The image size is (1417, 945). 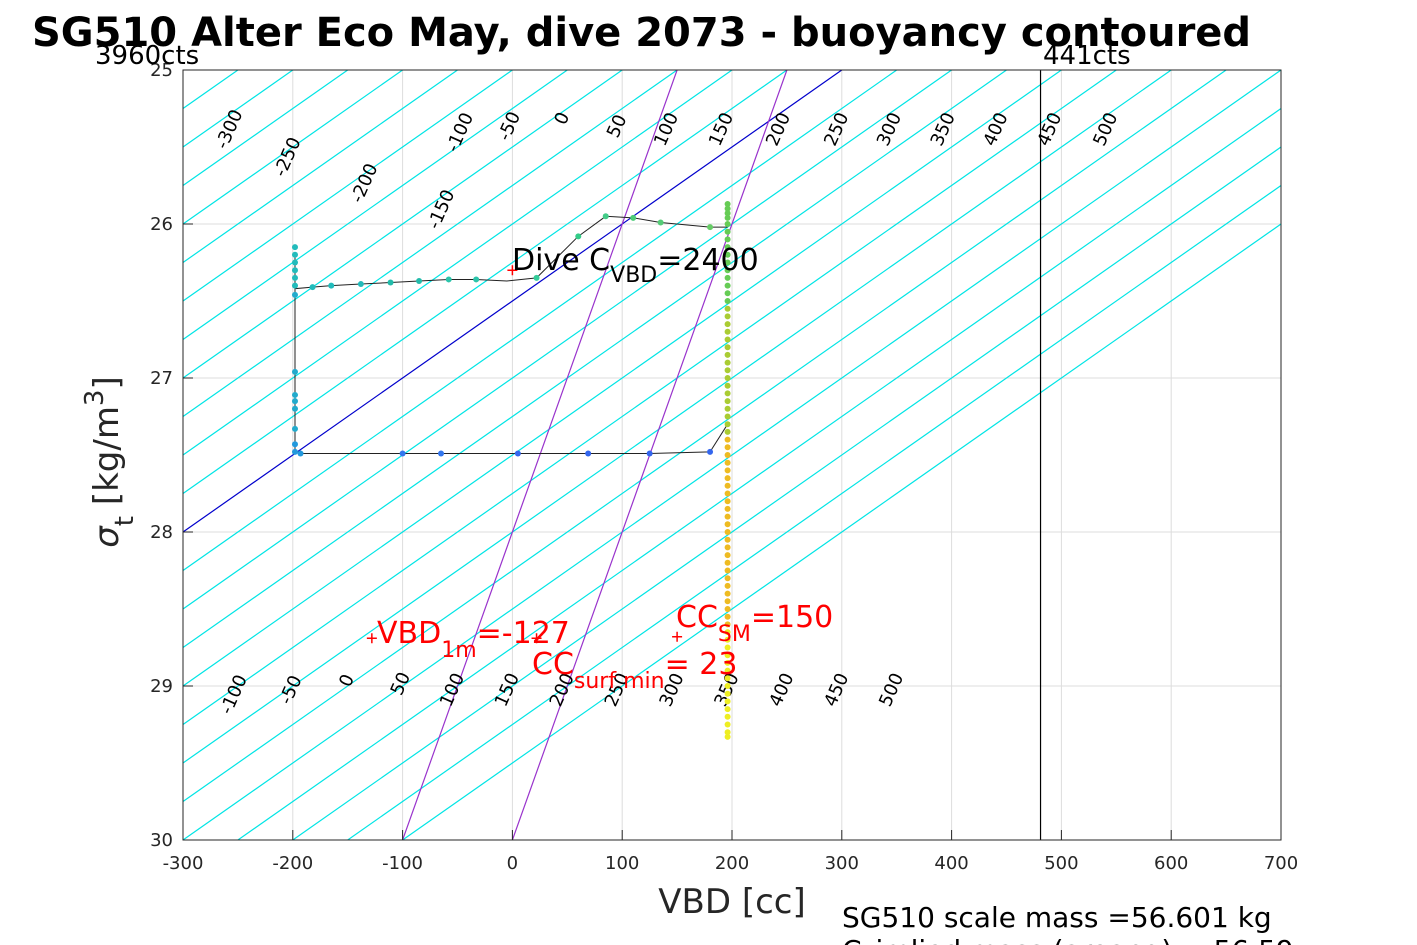 What do you see at coordinates (107, 382) in the screenshot?
I see `y-axis-label-end: ]` at bounding box center [107, 382].